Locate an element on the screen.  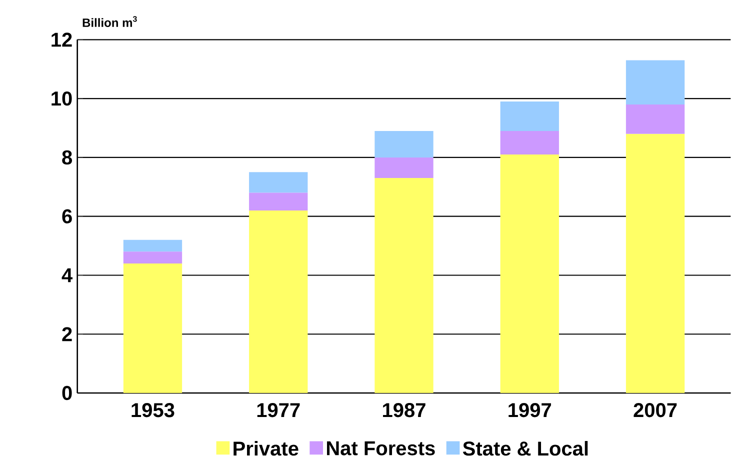
y-tick-label: 12 is located at coordinates (62, 39).